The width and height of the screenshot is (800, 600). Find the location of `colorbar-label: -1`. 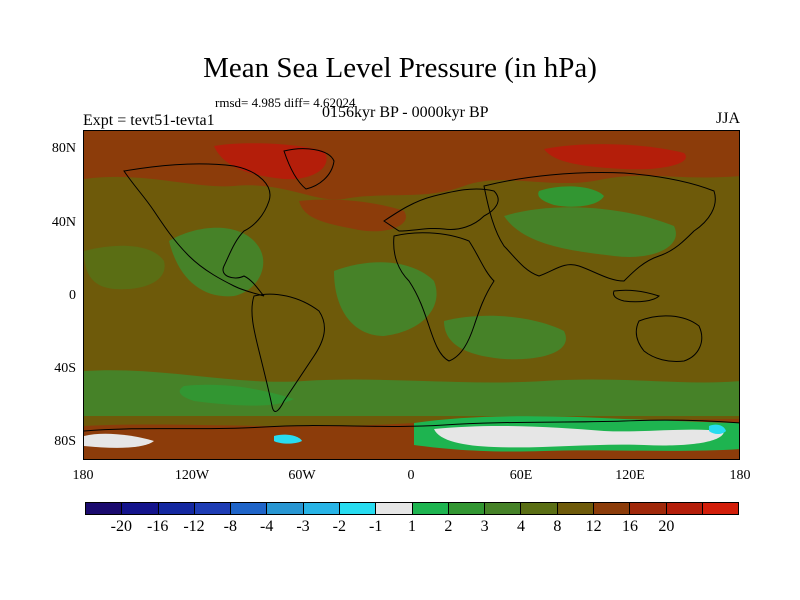

colorbar-label: -1 is located at coordinates (375, 526).